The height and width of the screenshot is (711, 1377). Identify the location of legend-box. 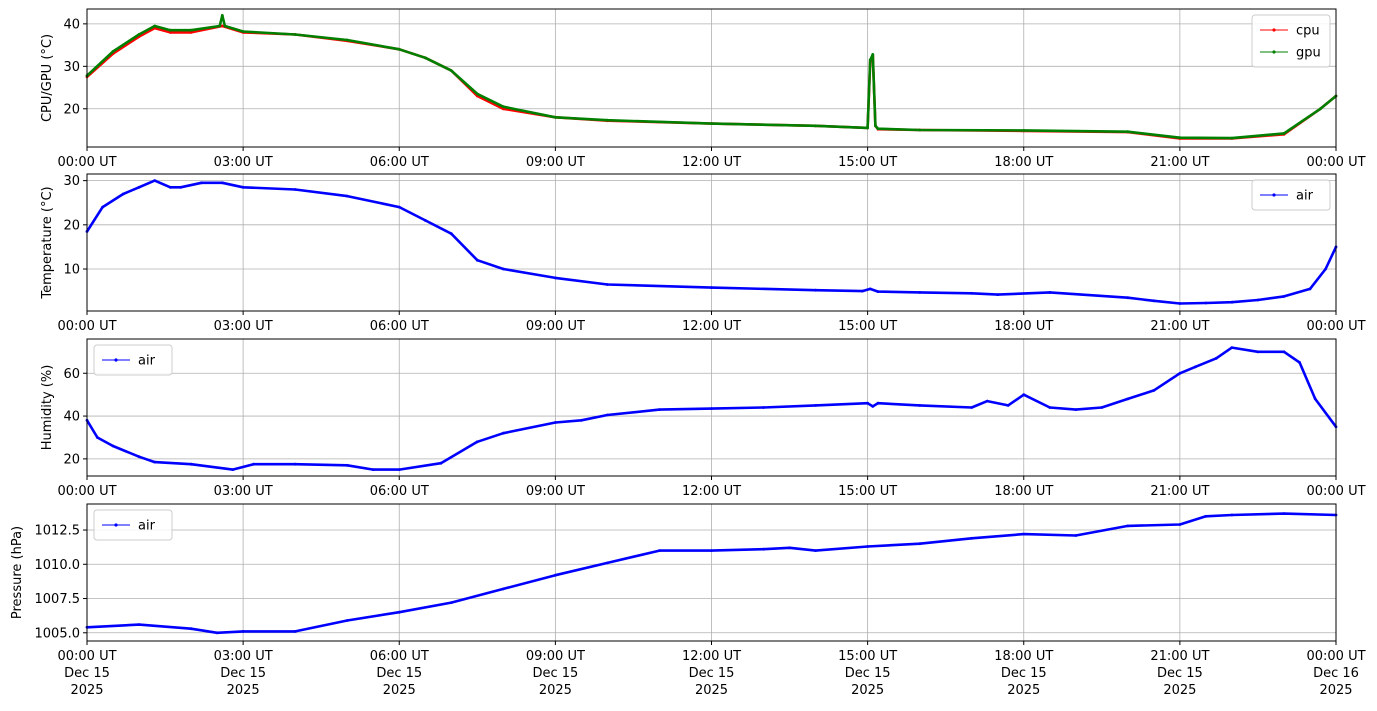
(133, 525).